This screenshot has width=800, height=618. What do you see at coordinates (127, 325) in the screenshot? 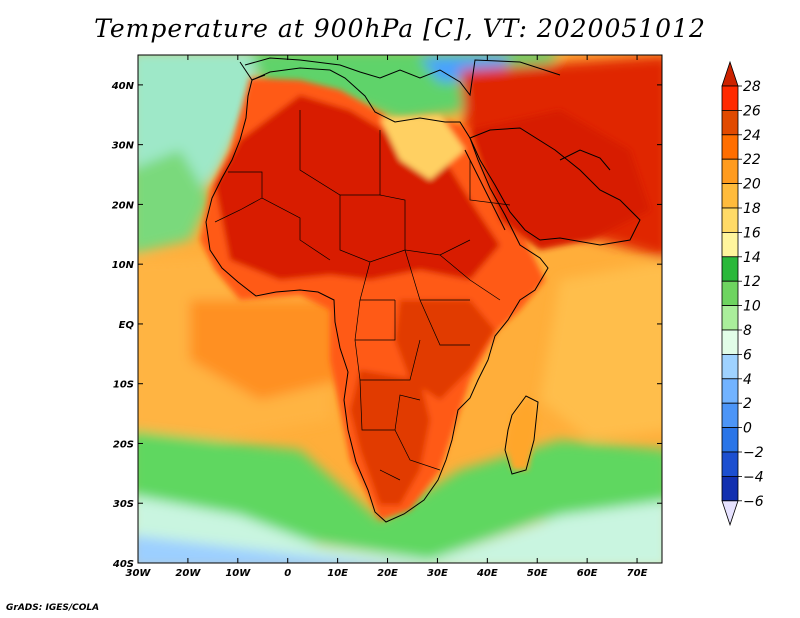
I see `y-tick-label: EQ` at bounding box center [127, 325].